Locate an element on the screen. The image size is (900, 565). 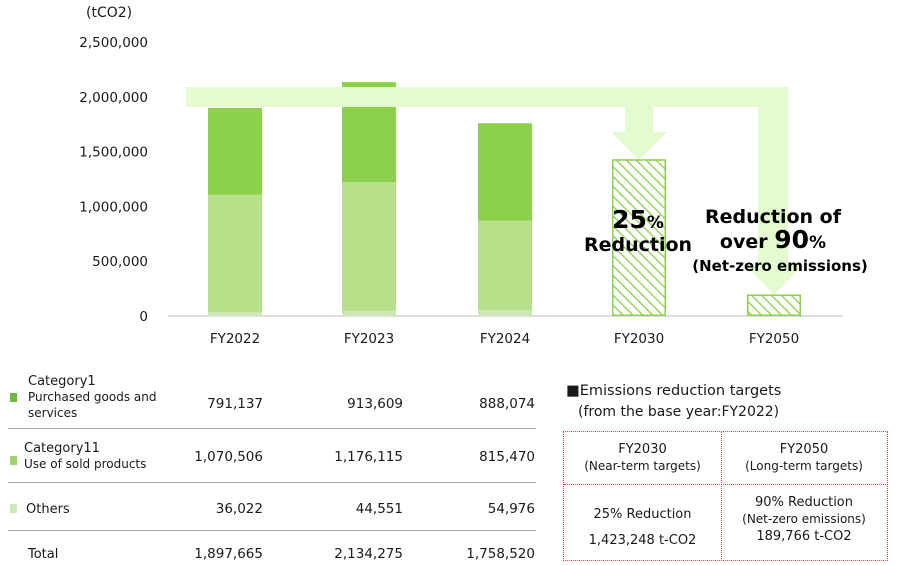
x-tick-label: FY2024 is located at coordinates (505, 339).